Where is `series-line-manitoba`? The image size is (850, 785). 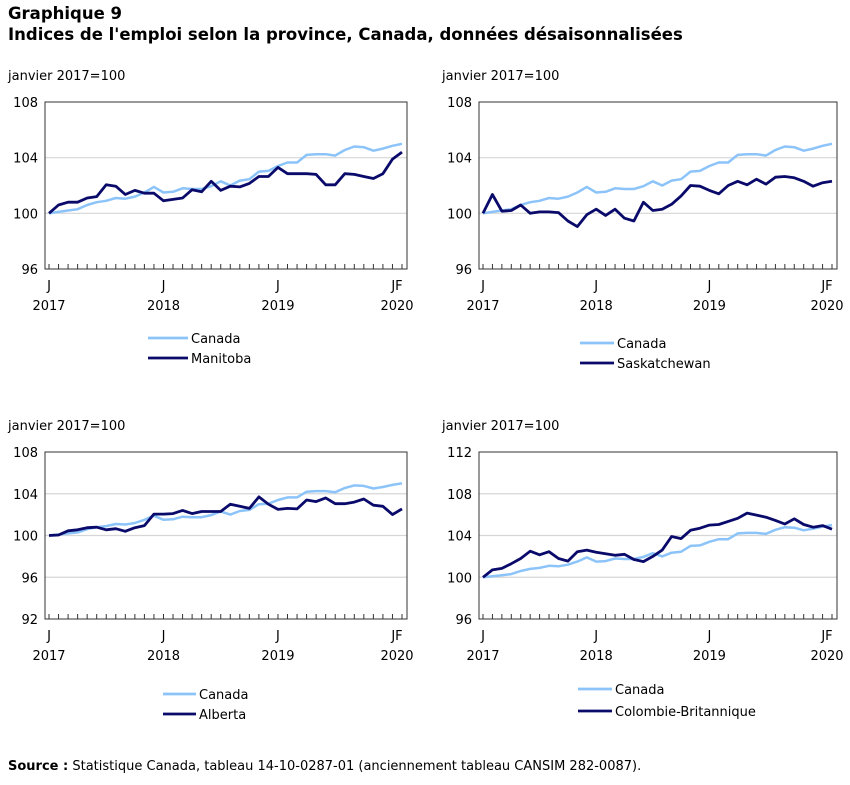
series-line-manitoba is located at coordinates (225, 182).